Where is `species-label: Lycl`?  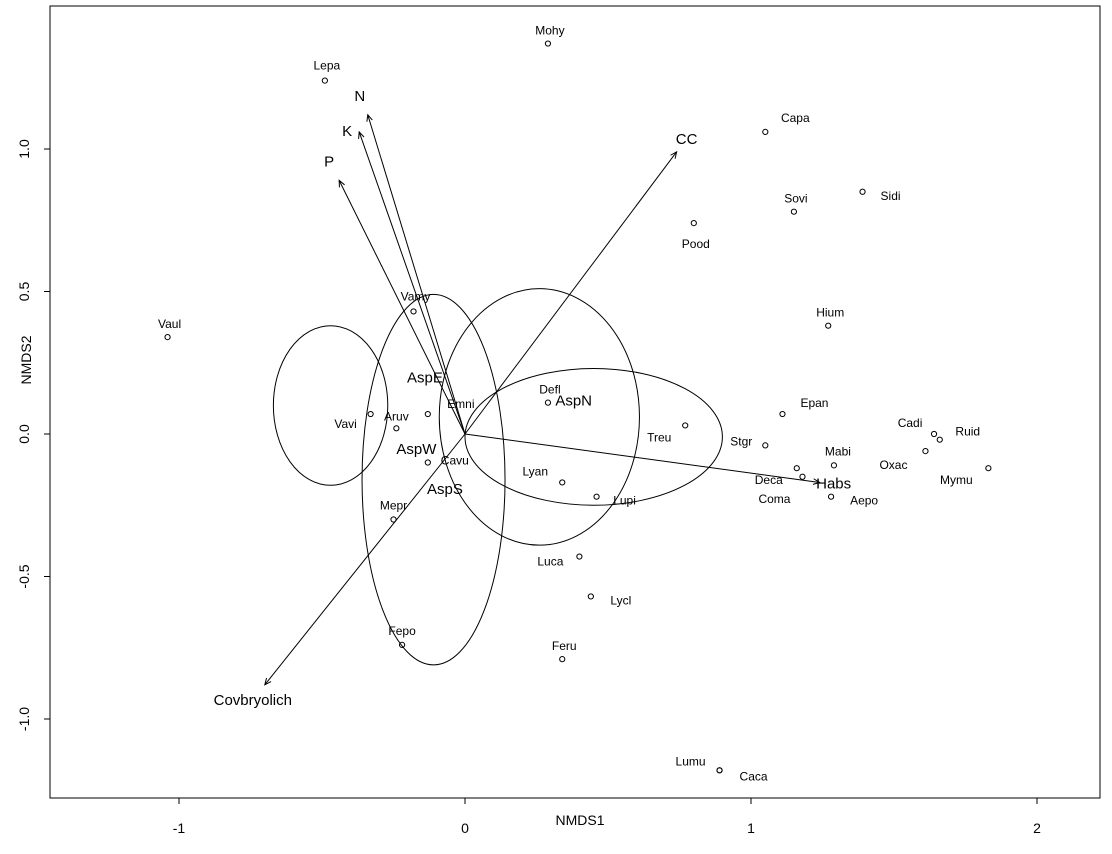
species-label: Lycl is located at coordinates (620, 600).